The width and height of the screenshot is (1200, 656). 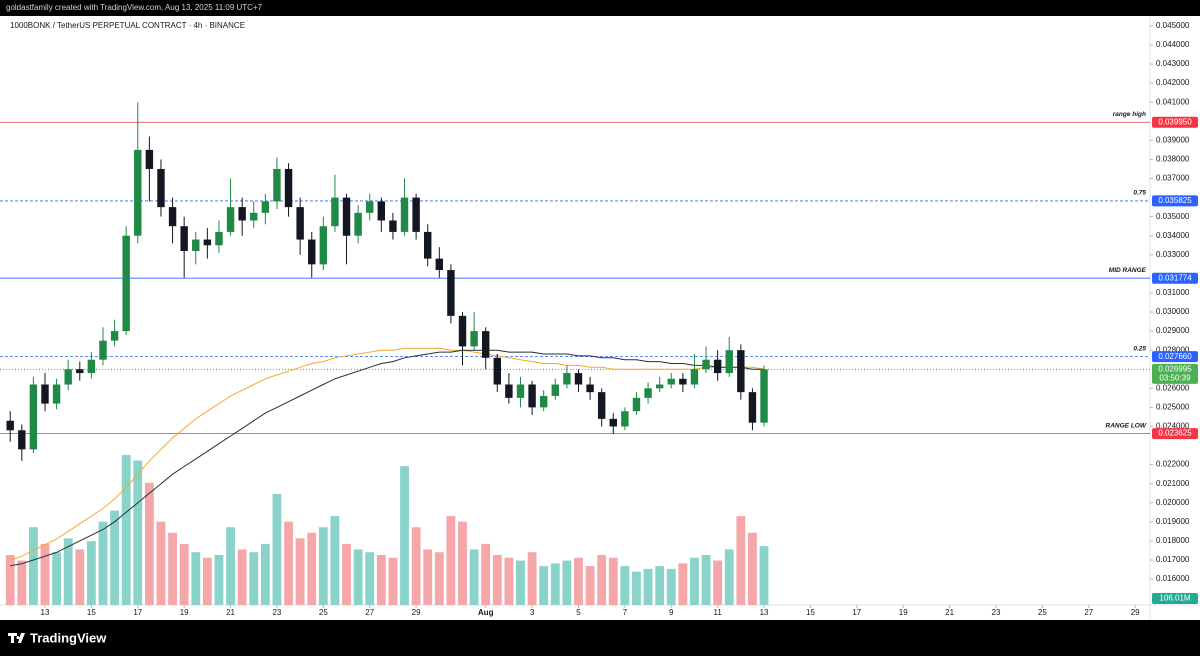 What do you see at coordinates (1042, 612) in the screenshot?
I see `x-tick-label: 25` at bounding box center [1042, 612].